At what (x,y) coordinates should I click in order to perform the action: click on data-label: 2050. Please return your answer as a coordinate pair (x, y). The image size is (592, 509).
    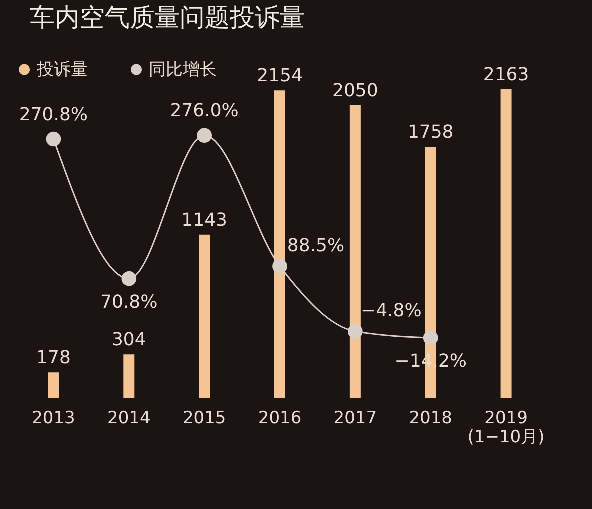
    Looking at the image, I should click on (355, 91).